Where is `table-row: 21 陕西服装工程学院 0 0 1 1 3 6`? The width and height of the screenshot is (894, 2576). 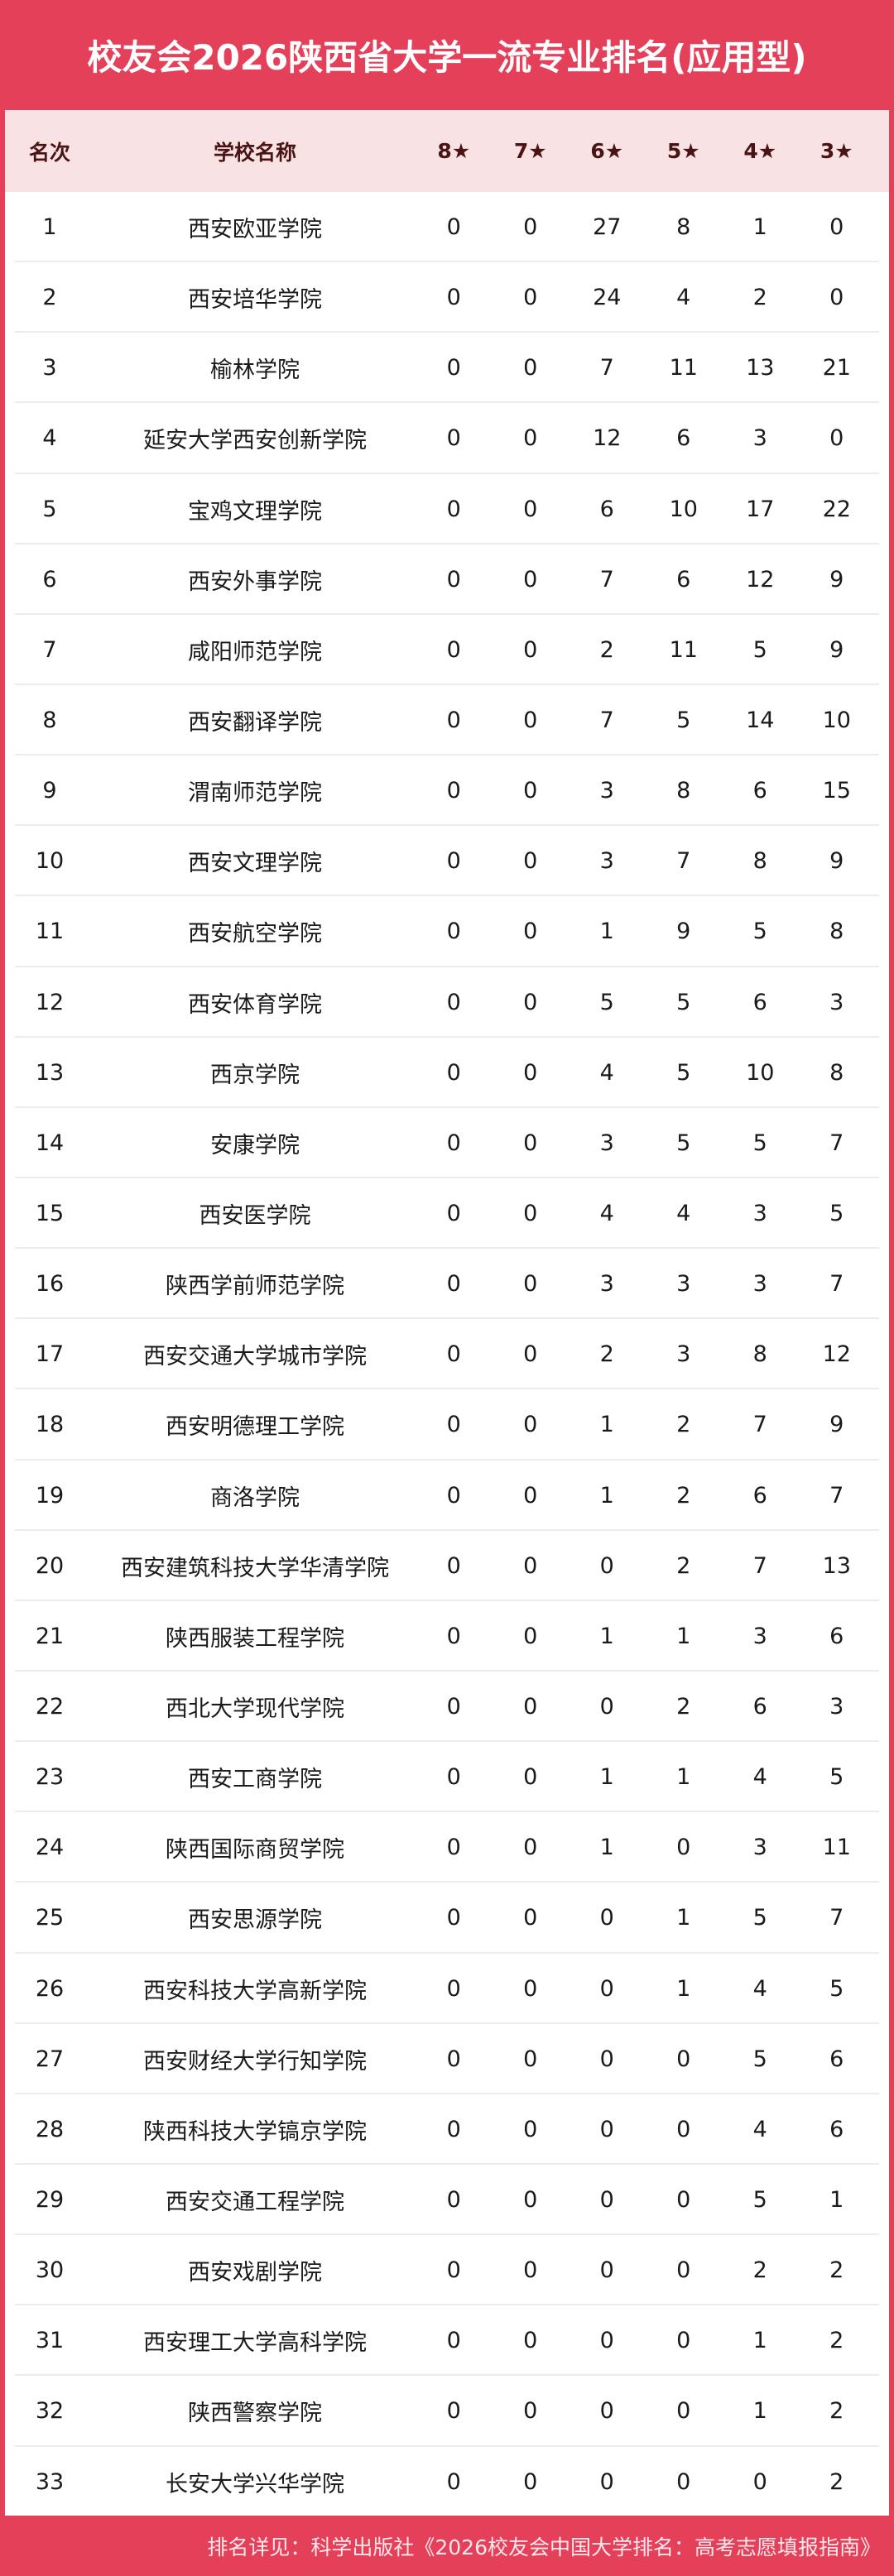 table-row: 21 陕西服装工程学院 0 0 1 1 3 6 is located at coordinates (447, 1637).